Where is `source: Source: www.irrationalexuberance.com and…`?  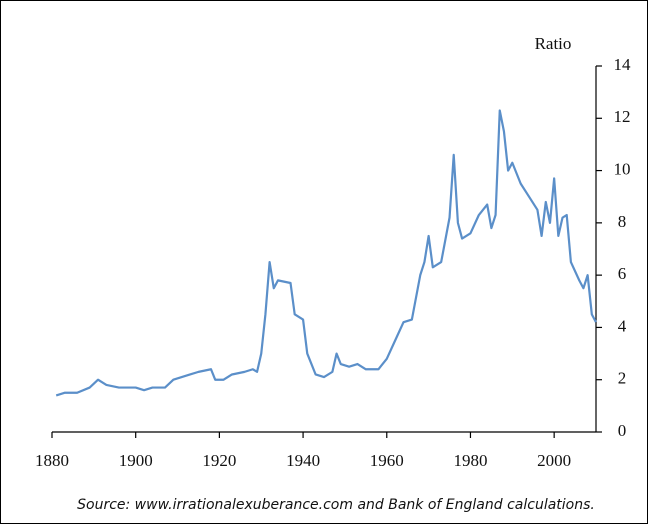
source: Source: www.irrationalexuberance.com and… is located at coordinates (336, 505).